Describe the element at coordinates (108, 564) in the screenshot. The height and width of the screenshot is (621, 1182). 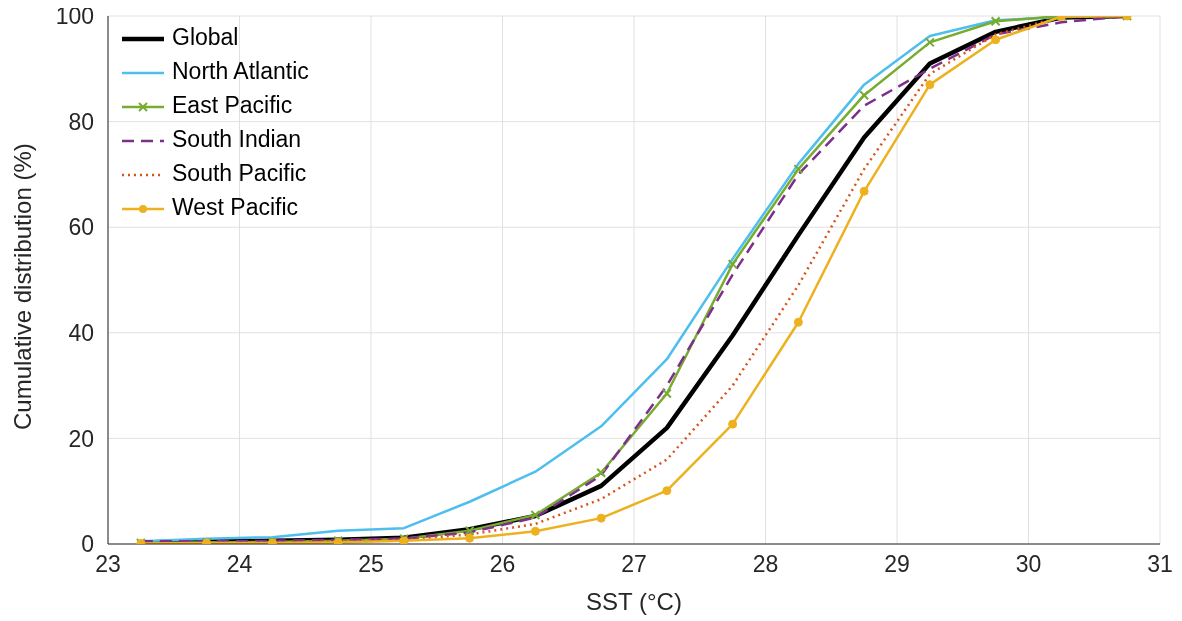
I see `x-tick-label: 23` at that location.